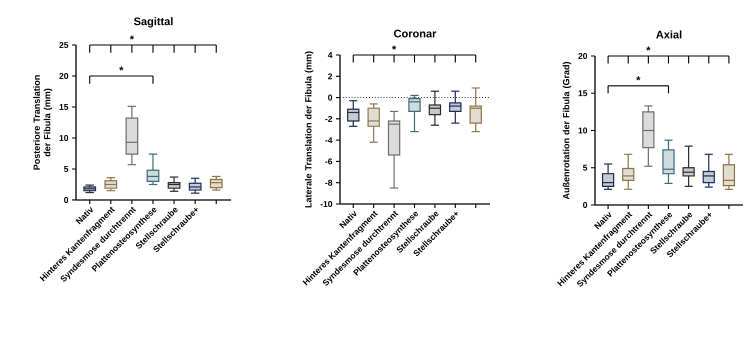 The width and height of the screenshot is (747, 347). I want to click on y-tick-label: -8, so click(328, 183).